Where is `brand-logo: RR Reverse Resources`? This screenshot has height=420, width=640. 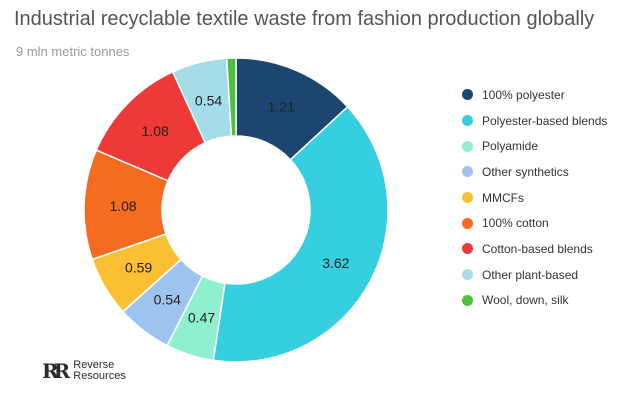 brand-logo: RR Reverse Resources is located at coordinates (84, 371).